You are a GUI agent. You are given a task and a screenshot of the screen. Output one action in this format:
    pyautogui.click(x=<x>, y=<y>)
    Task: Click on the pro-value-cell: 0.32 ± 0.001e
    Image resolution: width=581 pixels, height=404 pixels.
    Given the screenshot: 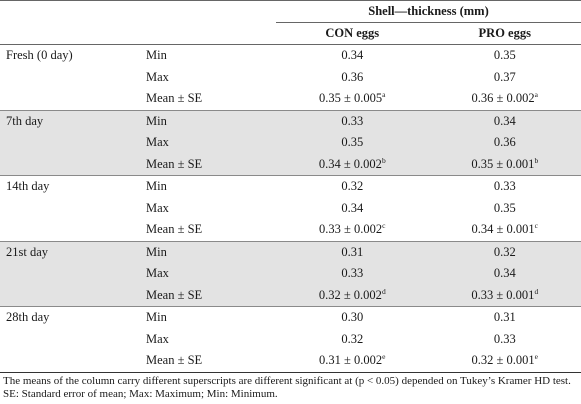 What is the action you would take?
    pyautogui.click(x=504, y=361)
    